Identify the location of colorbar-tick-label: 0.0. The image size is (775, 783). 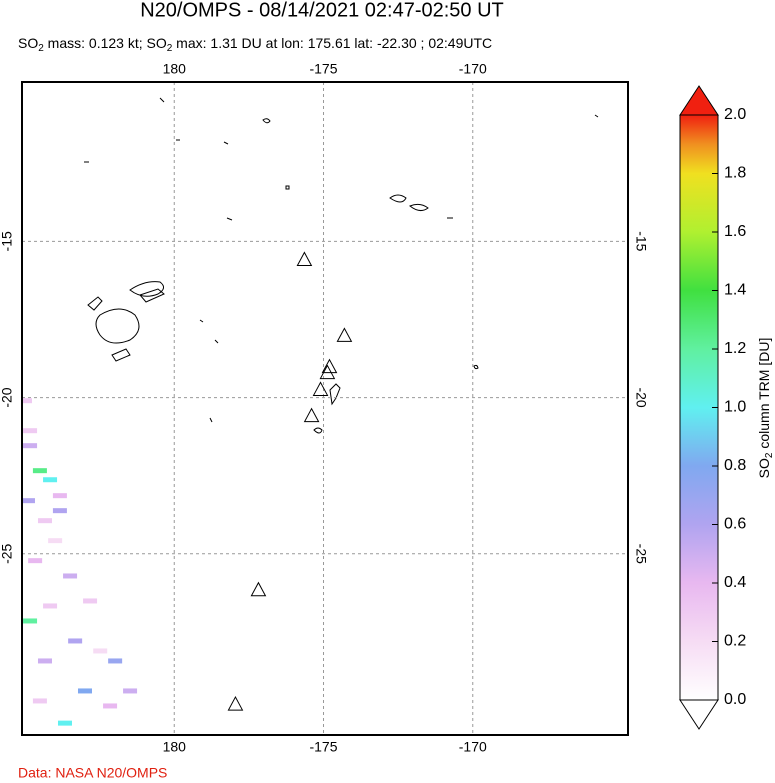
(735, 699).